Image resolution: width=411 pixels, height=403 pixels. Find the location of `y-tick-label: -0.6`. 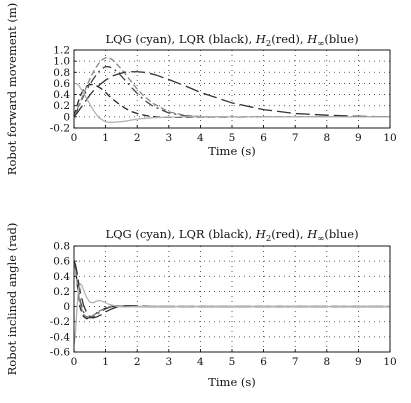

y-tick-label: -0.6 is located at coordinates (60, 353).